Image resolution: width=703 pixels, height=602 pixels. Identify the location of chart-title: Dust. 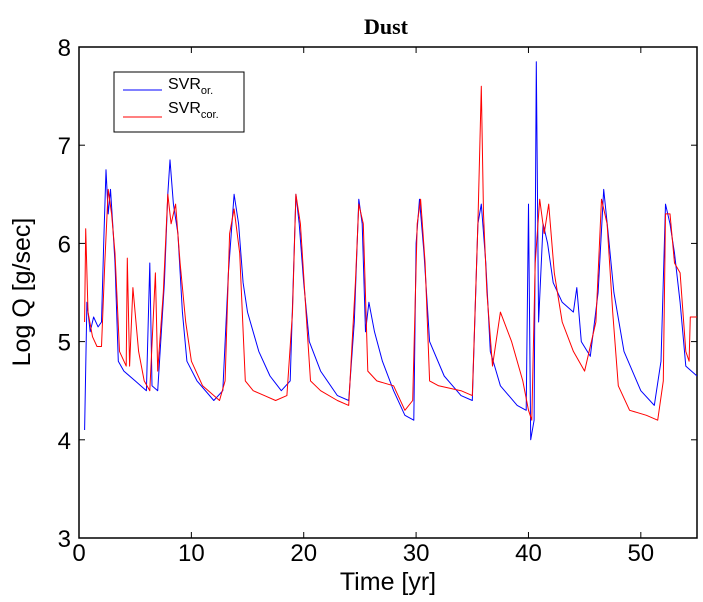
(386, 26).